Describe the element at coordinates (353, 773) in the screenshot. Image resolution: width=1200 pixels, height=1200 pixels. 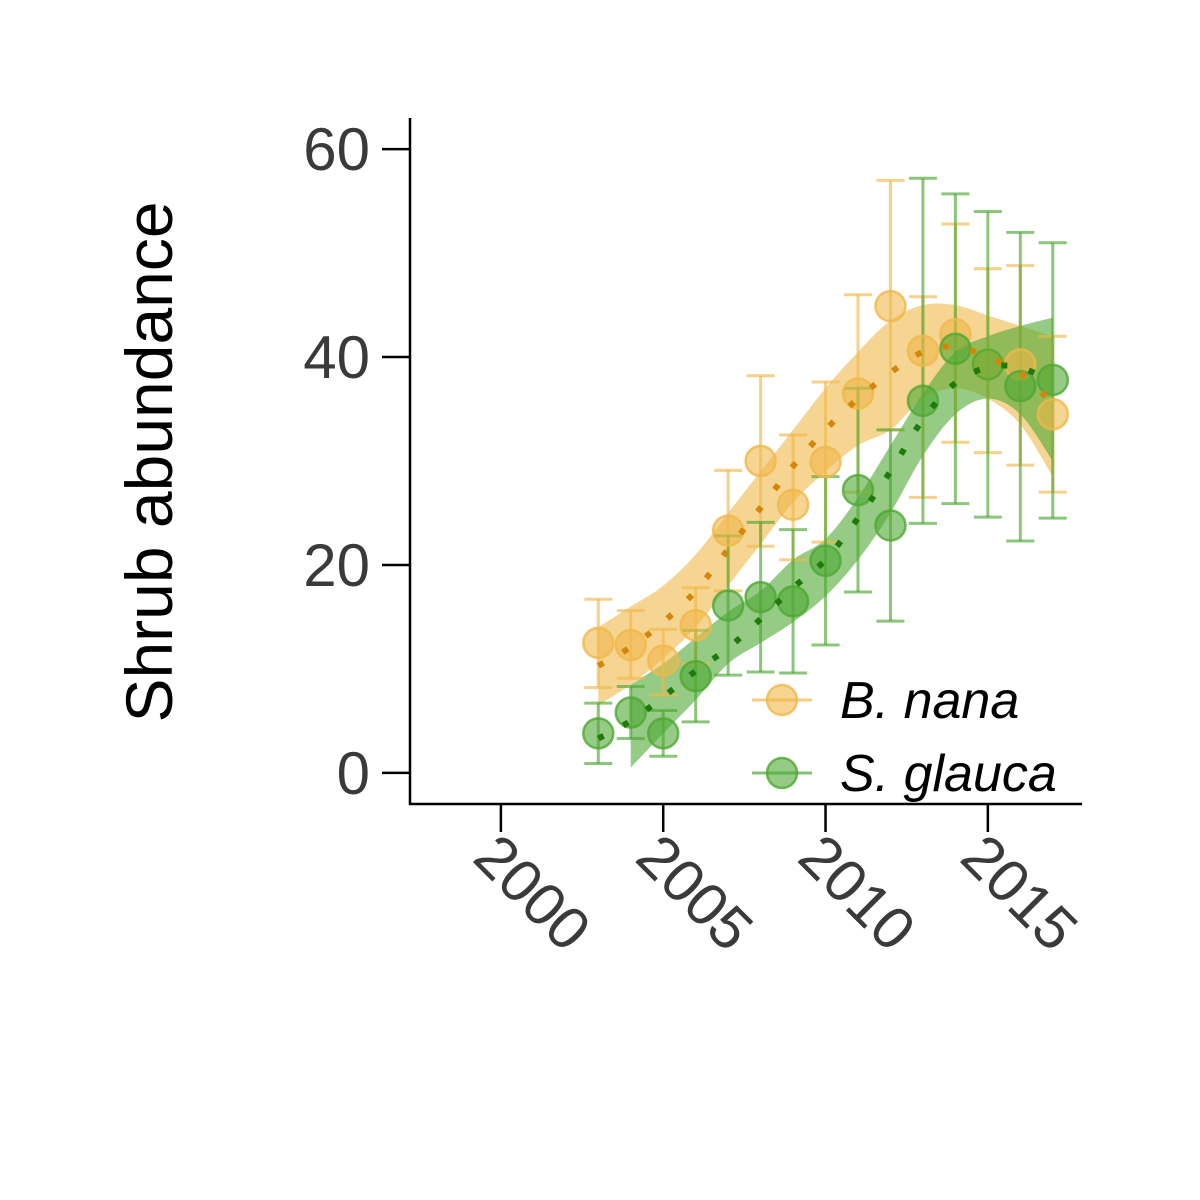
I see `y-tick-label: 0` at that location.